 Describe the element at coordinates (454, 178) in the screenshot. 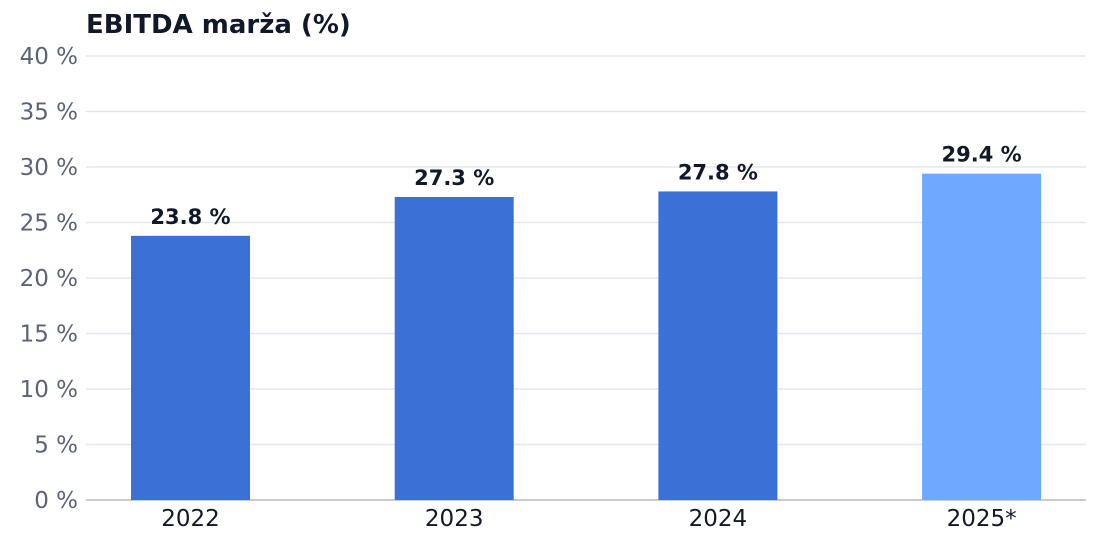

I see `data-label: 27.3 %` at that location.